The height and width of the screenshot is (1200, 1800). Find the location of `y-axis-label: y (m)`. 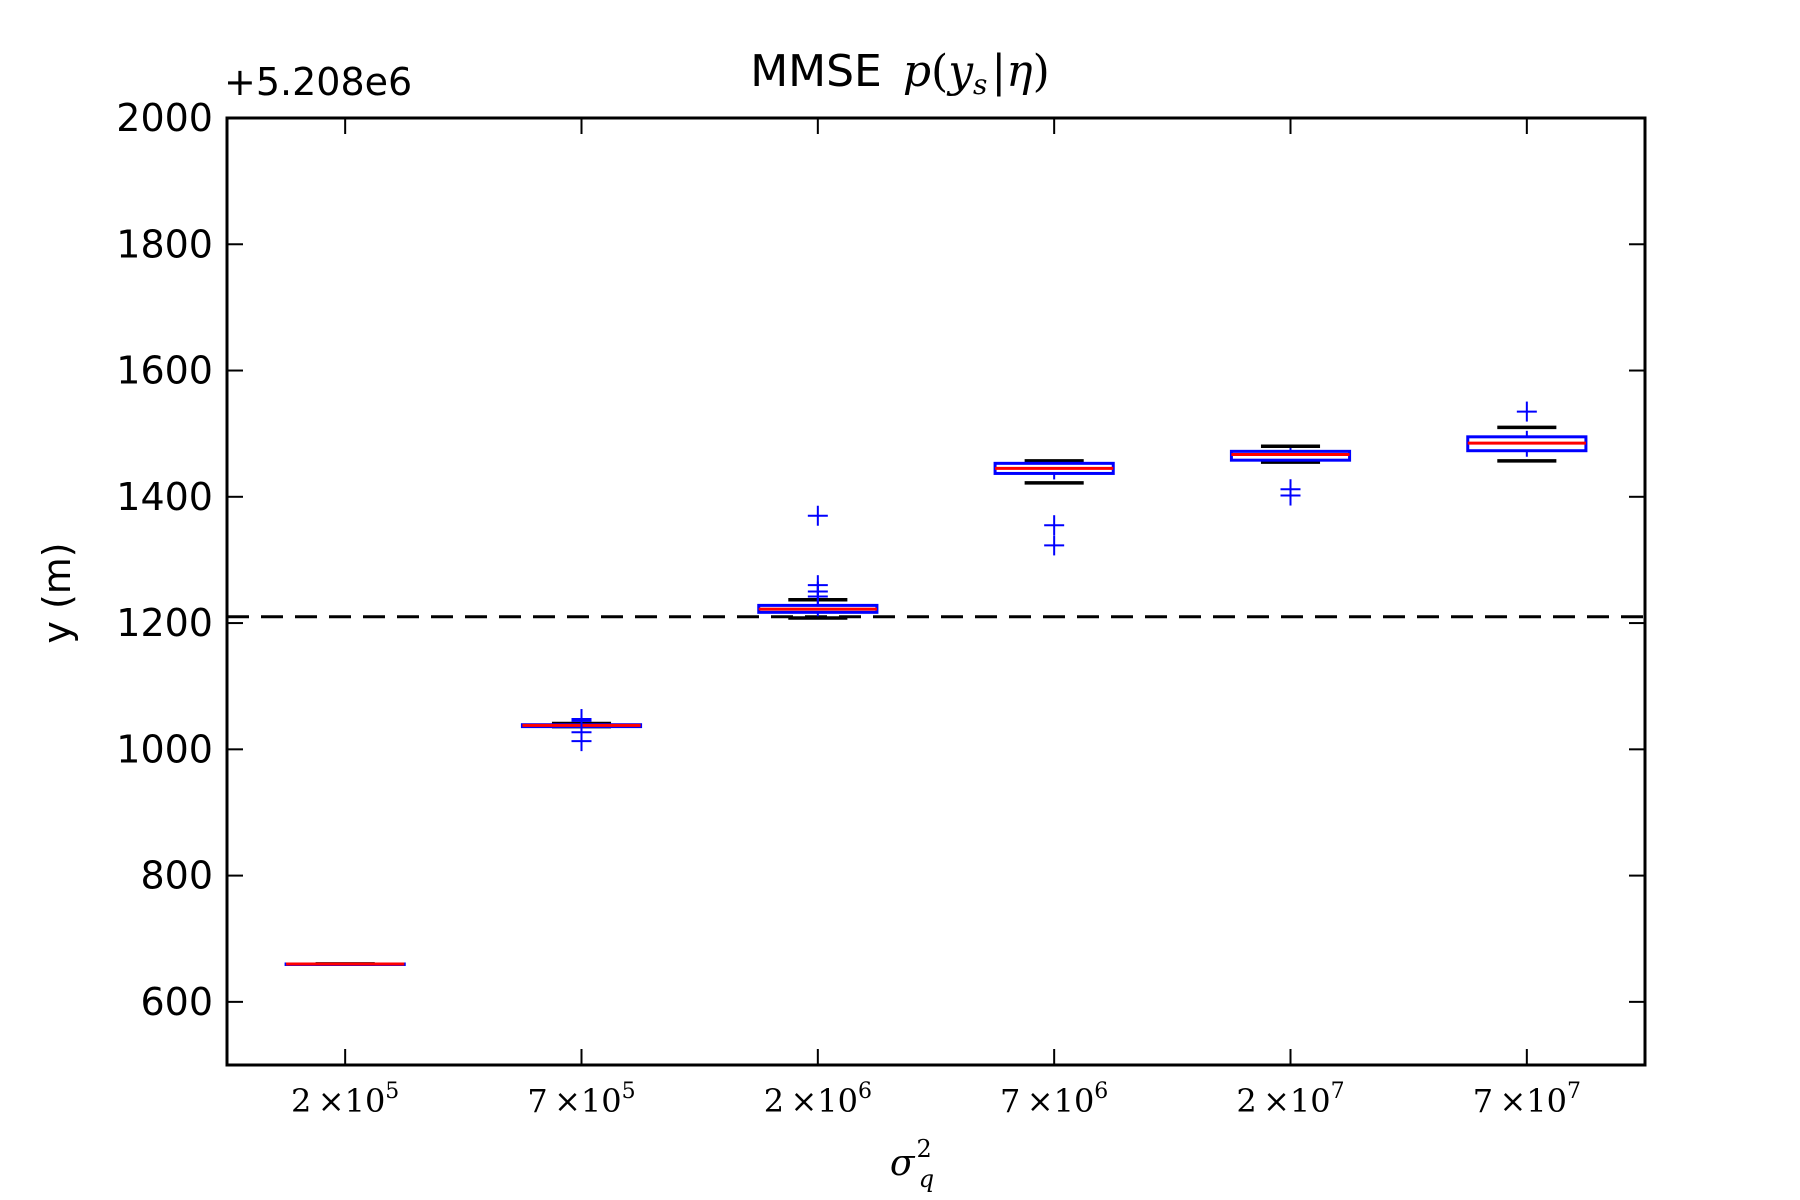

y-axis-label: y (m) is located at coordinates (57, 592).